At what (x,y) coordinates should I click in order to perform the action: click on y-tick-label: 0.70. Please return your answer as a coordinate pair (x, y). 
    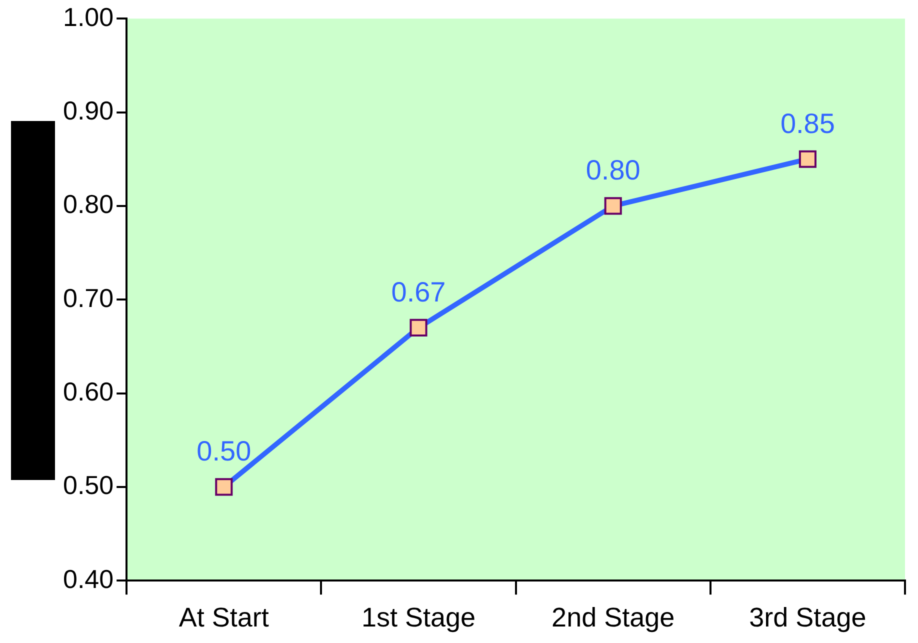
    Looking at the image, I should click on (88, 297).